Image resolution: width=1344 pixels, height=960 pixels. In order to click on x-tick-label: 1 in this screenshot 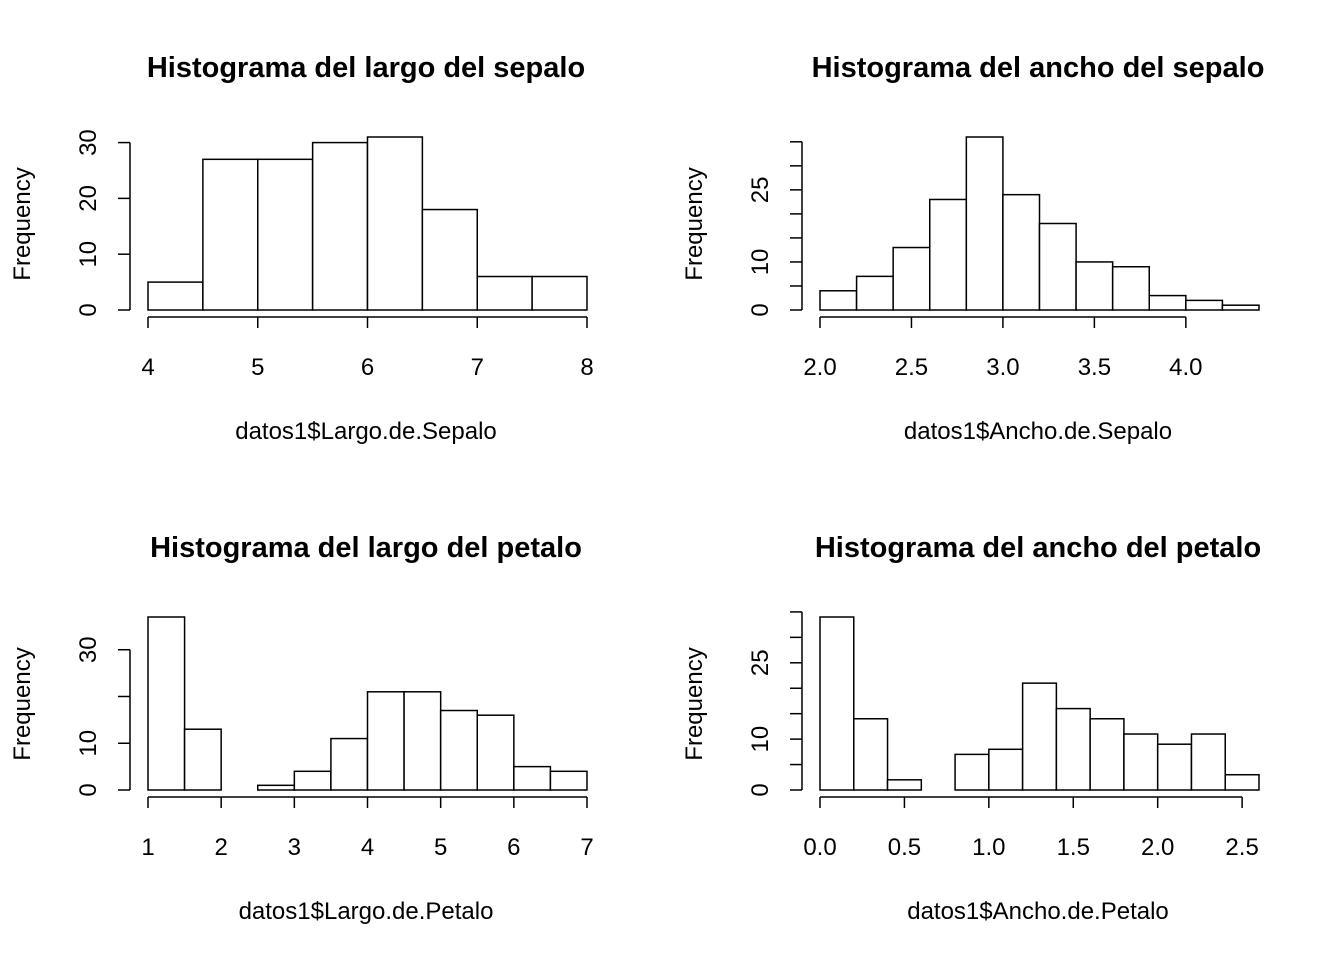, I will do `click(147, 847)`.